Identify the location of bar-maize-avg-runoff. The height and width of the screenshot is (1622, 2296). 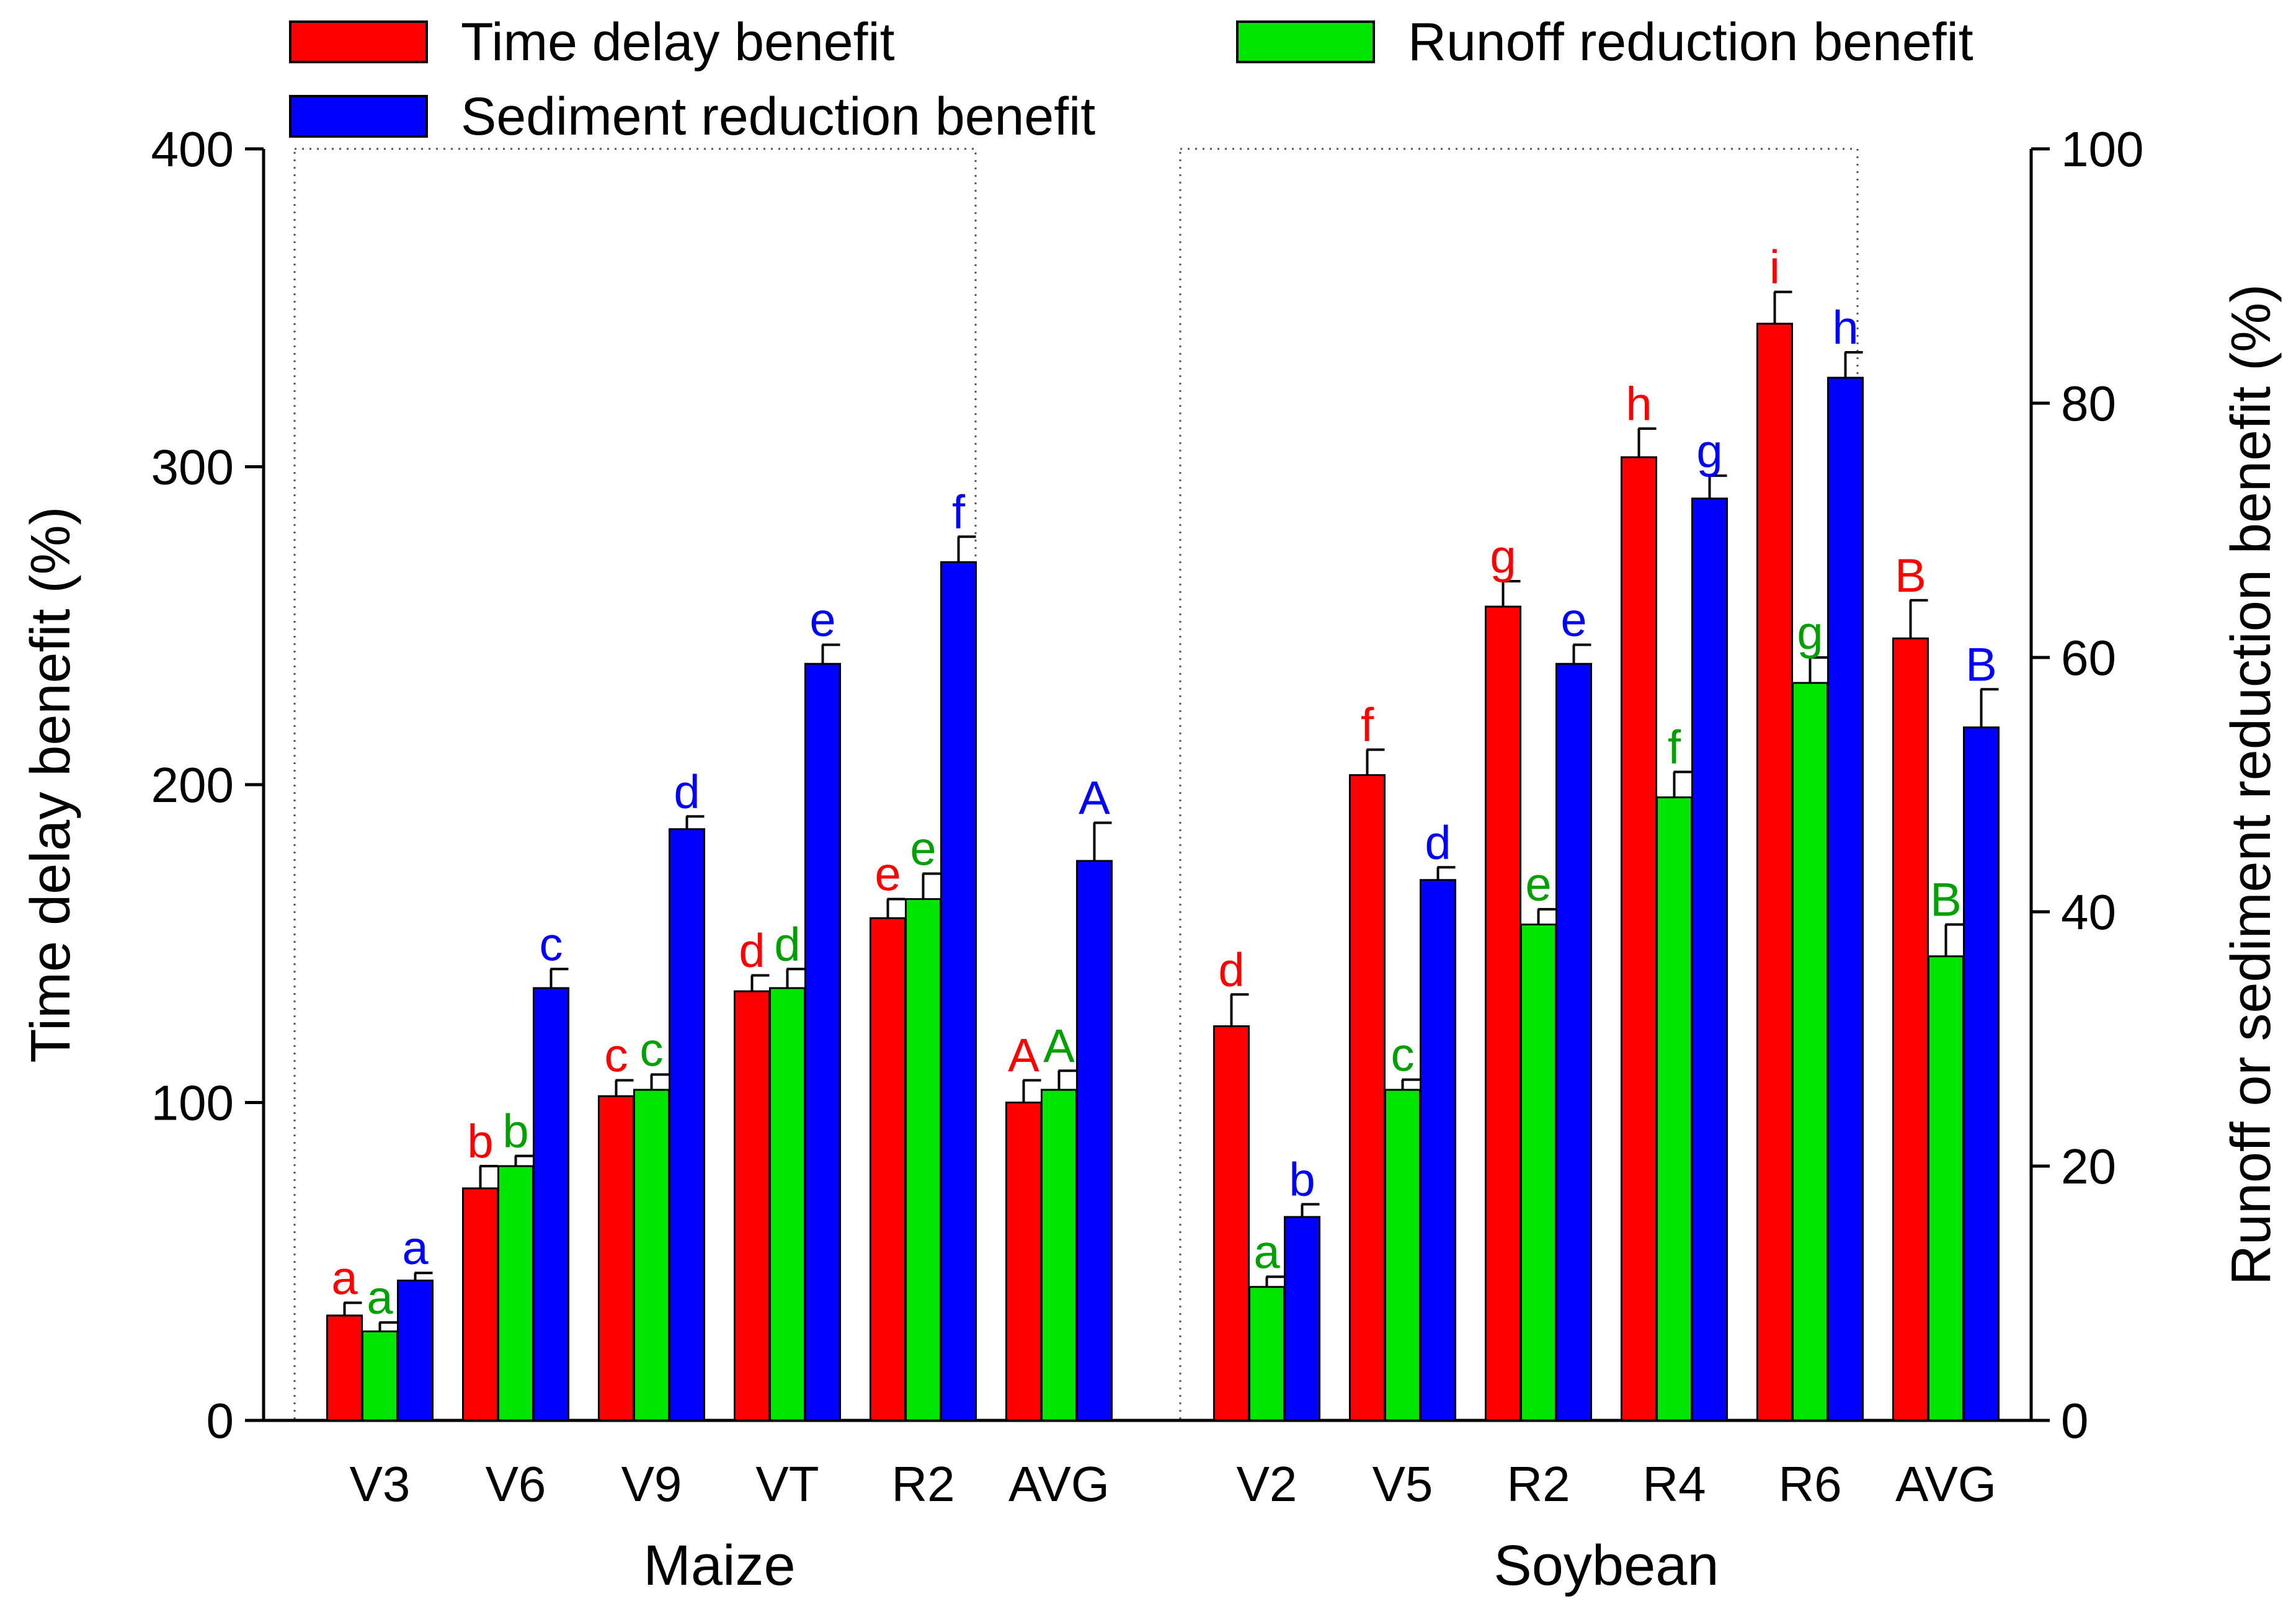
(1059, 1255).